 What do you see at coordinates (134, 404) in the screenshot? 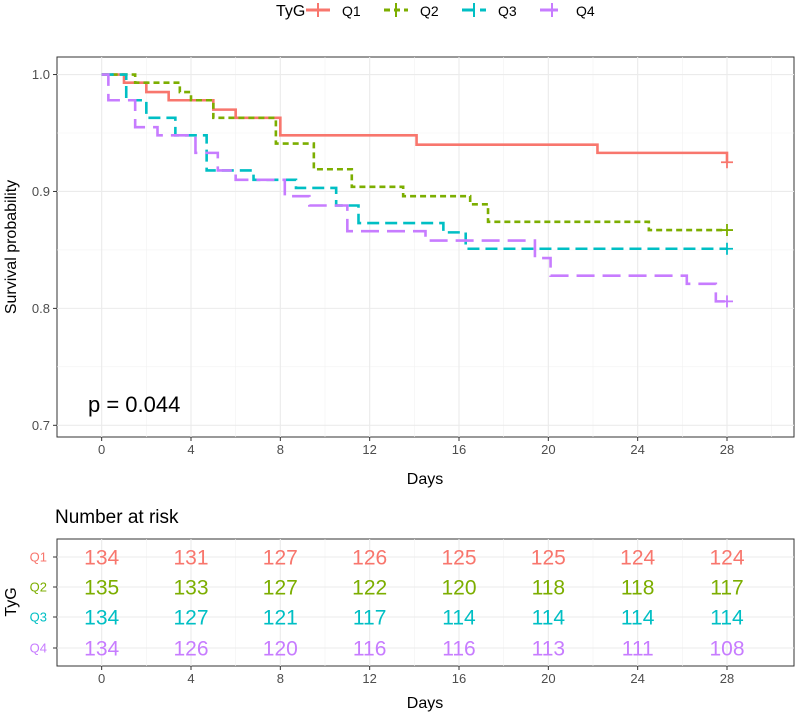
I see `p-value-annotation: p = 0.044` at bounding box center [134, 404].